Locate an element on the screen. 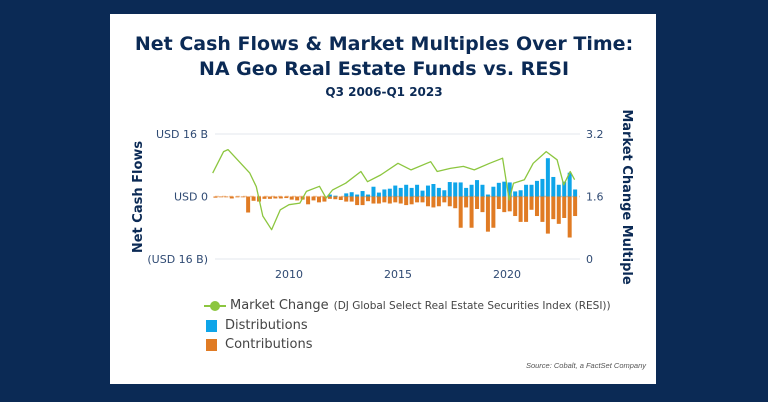  y-left-tick-label: USD 16 B is located at coordinates (182, 134).